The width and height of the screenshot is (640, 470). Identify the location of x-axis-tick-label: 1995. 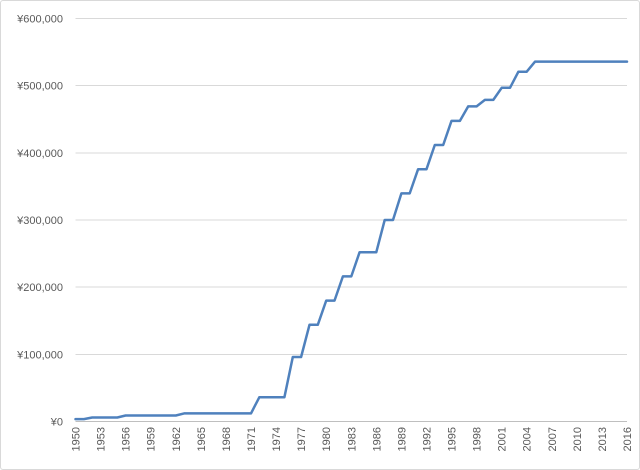
(453, 439).